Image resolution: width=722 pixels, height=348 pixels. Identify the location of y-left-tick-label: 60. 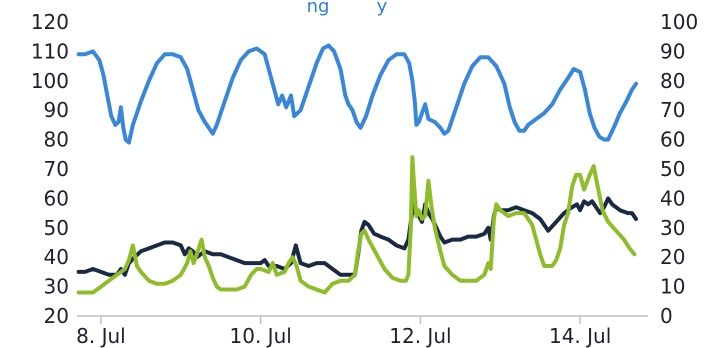
(56, 198).